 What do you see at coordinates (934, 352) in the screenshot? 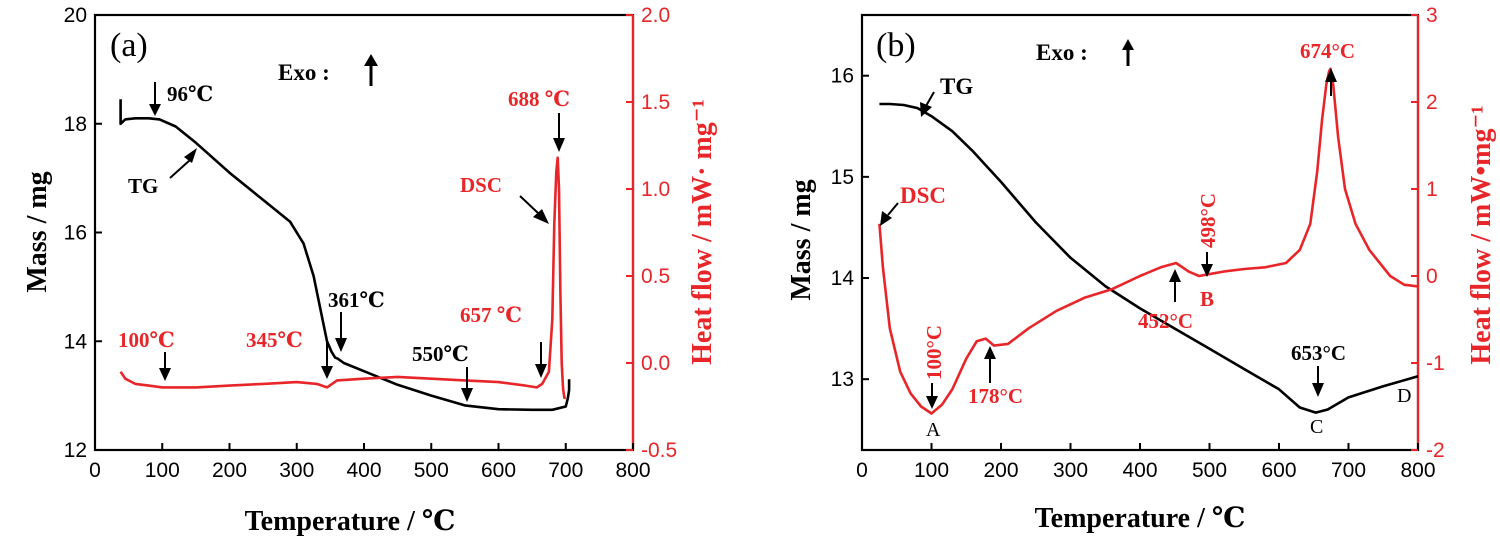
I see `annotation-100c-b: 100°C` at bounding box center [934, 352].